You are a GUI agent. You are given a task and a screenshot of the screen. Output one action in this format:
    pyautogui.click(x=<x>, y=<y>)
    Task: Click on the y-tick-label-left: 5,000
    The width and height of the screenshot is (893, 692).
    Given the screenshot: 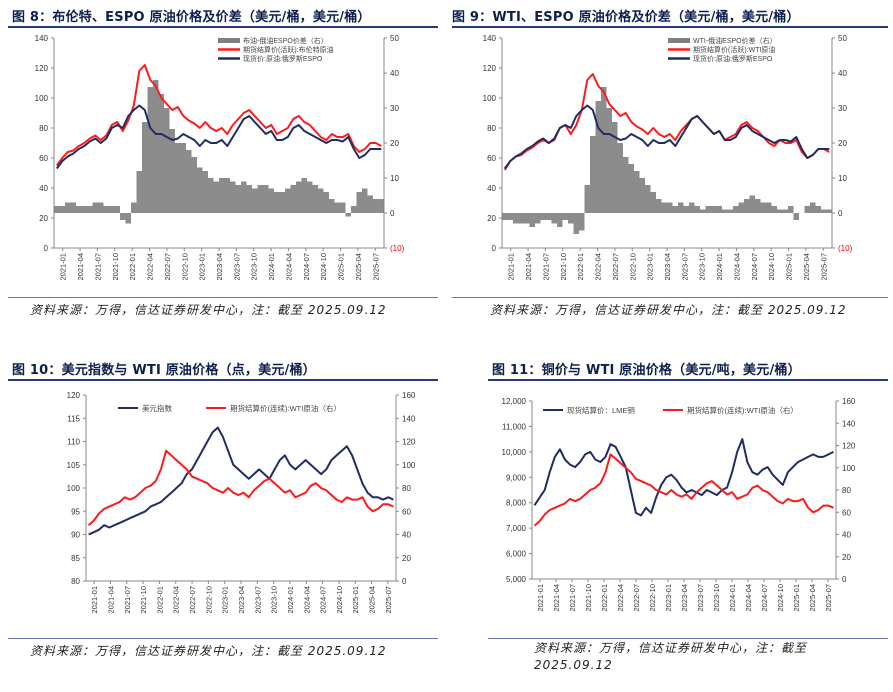 What is the action you would take?
    pyautogui.click(x=516, y=579)
    